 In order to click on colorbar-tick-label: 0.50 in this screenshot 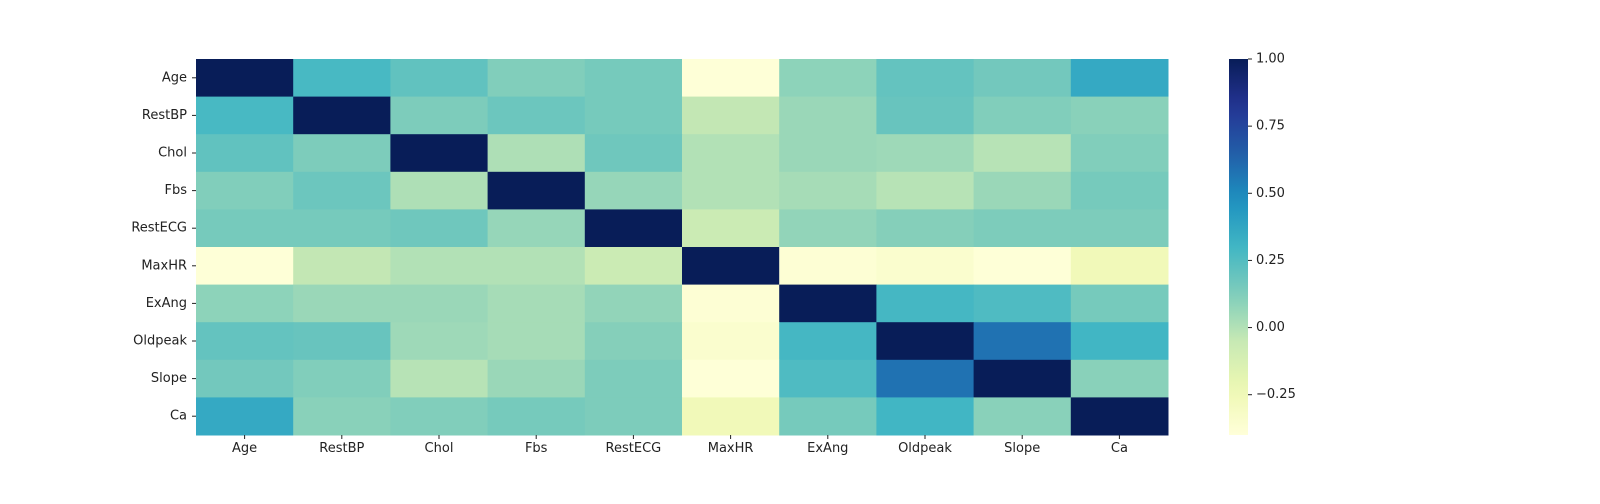, I will do `click(1270, 193)`.